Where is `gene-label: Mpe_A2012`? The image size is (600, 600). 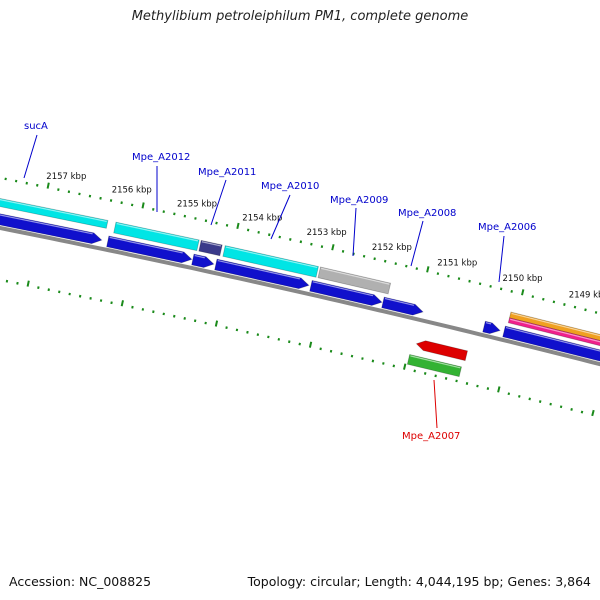
gene-label: Mpe_A2012 is located at coordinates (161, 157).